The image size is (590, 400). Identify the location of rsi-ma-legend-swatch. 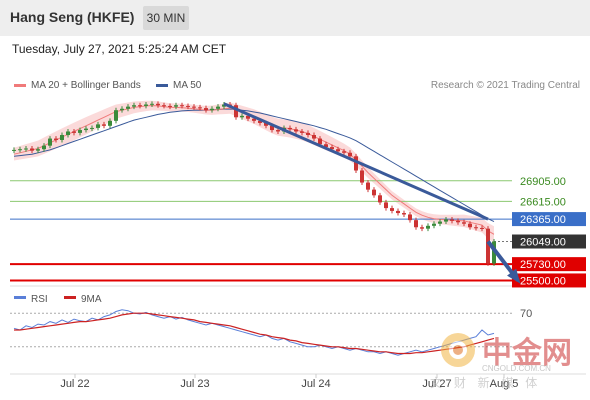
(70, 297).